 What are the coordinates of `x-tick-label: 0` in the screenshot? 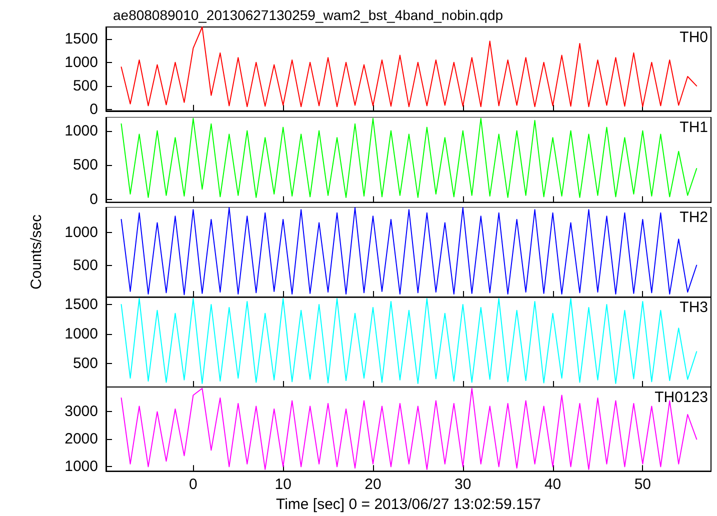 It's located at (193, 485).